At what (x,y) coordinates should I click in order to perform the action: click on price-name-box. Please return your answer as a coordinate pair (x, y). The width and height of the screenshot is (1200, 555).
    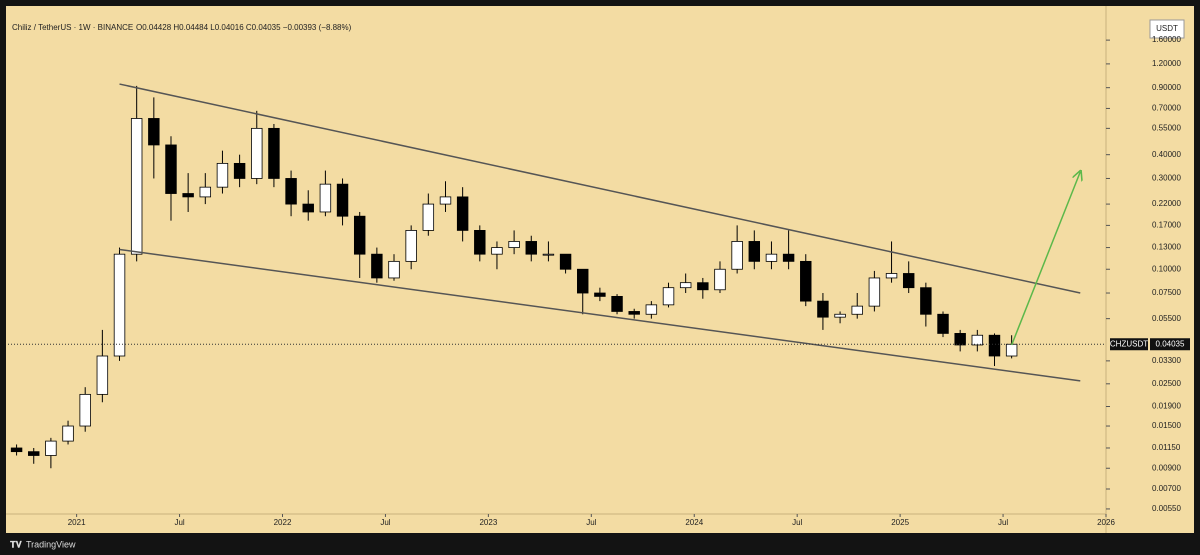
    Looking at the image, I should click on (1129, 344).